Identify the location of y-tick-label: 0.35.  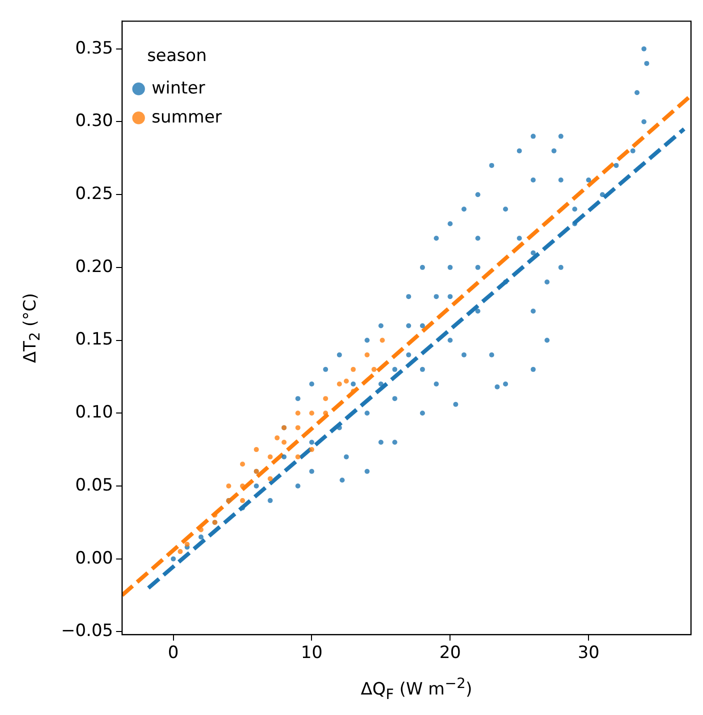
(94, 48).